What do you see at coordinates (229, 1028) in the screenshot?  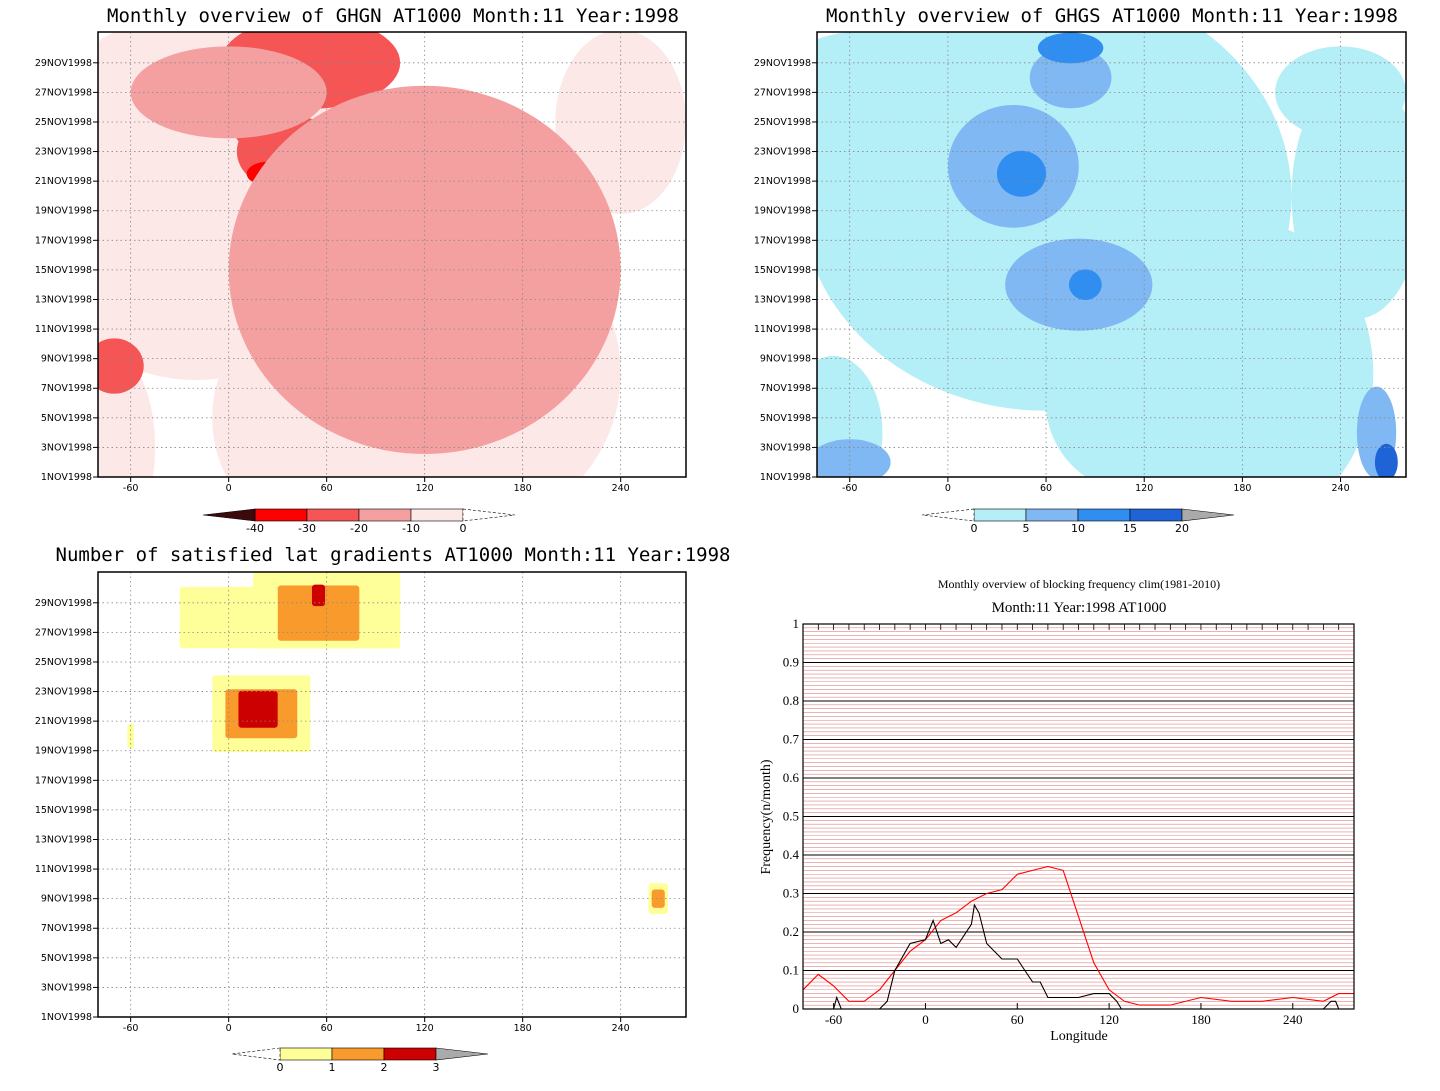 I see `lat-gradients-x-tick-label: 0` at bounding box center [229, 1028].